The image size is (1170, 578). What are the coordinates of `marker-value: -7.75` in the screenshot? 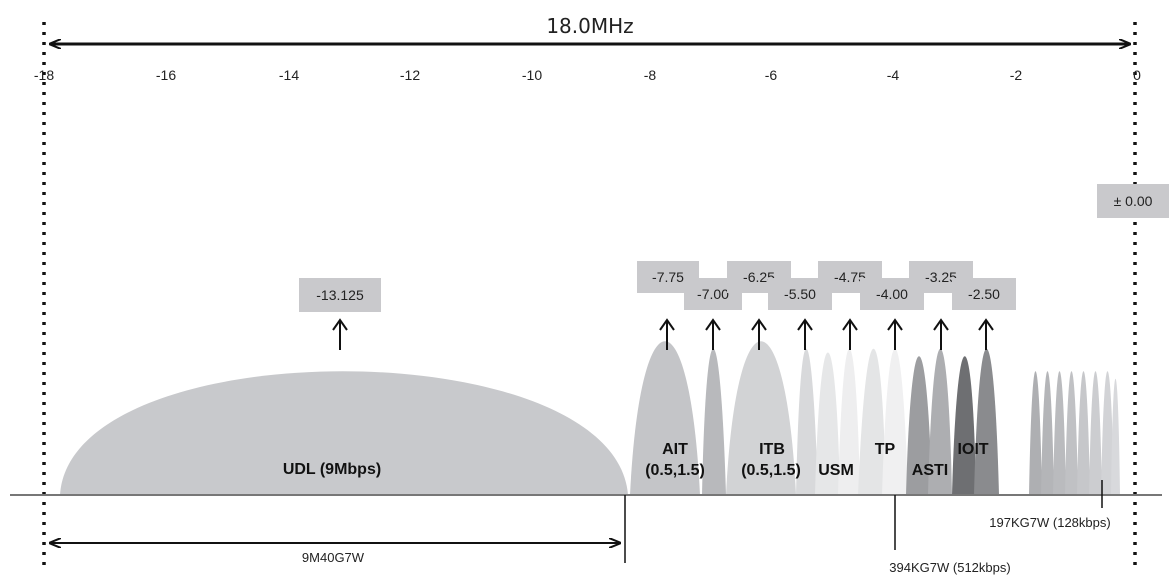 It's located at (668, 277).